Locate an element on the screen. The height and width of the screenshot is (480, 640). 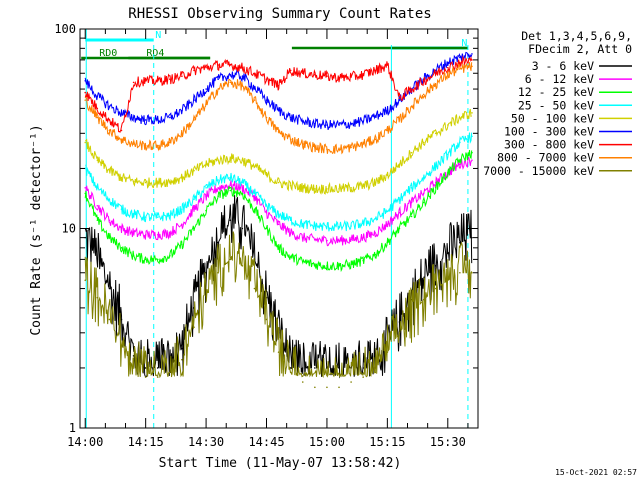
x-axis-label: Start Time (11-May-07 13:58:42) is located at coordinates (280, 463).